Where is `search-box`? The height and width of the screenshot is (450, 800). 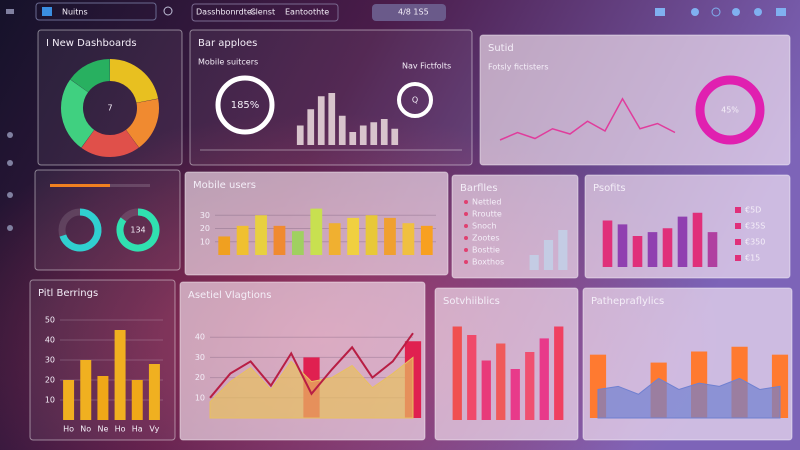
search-box is located at coordinates (96, 11).